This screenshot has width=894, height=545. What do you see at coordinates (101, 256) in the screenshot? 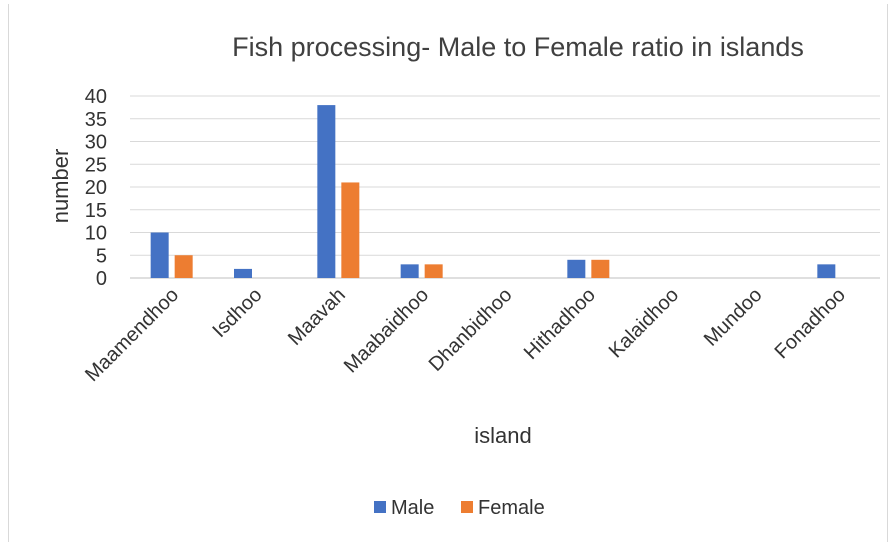
I see `y-tick-label: 5` at bounding box center [101, 256].